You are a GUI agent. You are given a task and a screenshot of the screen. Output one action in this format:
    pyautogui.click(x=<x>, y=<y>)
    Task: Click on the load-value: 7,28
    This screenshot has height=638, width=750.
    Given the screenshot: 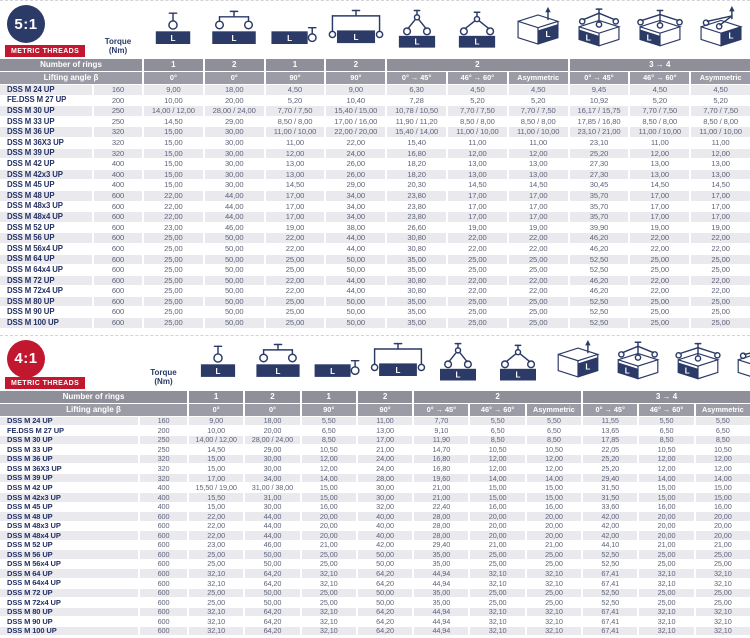 What is the action you would take?
    pyautogui.click(x=416, y=100)
    